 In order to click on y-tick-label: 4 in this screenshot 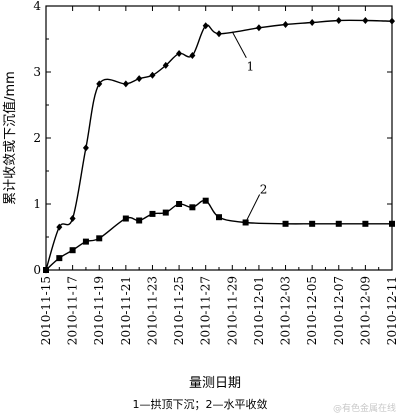, I will do `click(37, 6)`.